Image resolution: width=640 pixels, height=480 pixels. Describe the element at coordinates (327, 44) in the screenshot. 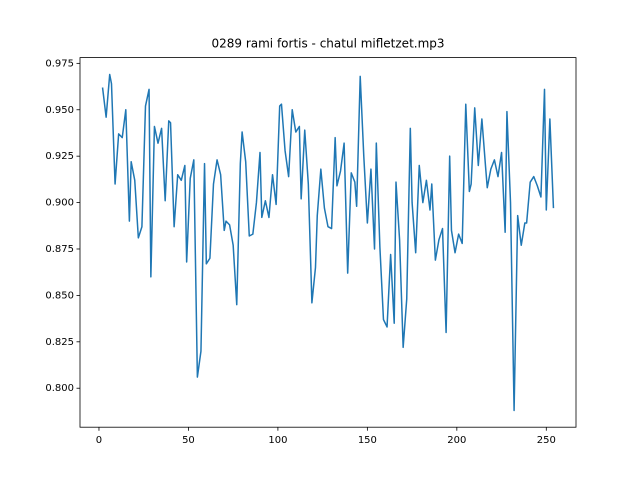

I see `chart-title: 0289 rami fortis - chatul mifletzet.mp3` at that location.